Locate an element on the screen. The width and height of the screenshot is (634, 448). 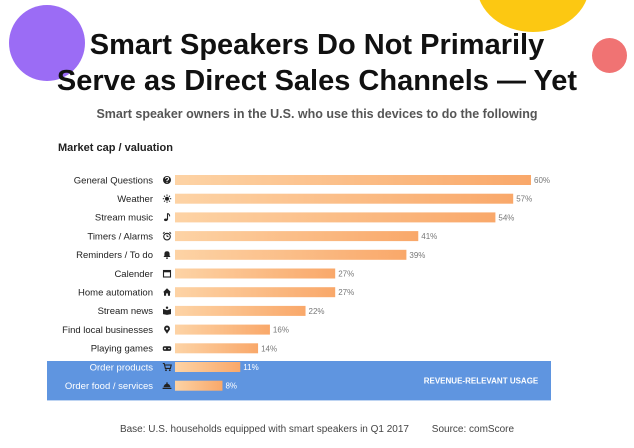
chart-title-line-1: Smart Speakers Do Not Primarily is located at coordinates (317, 45).